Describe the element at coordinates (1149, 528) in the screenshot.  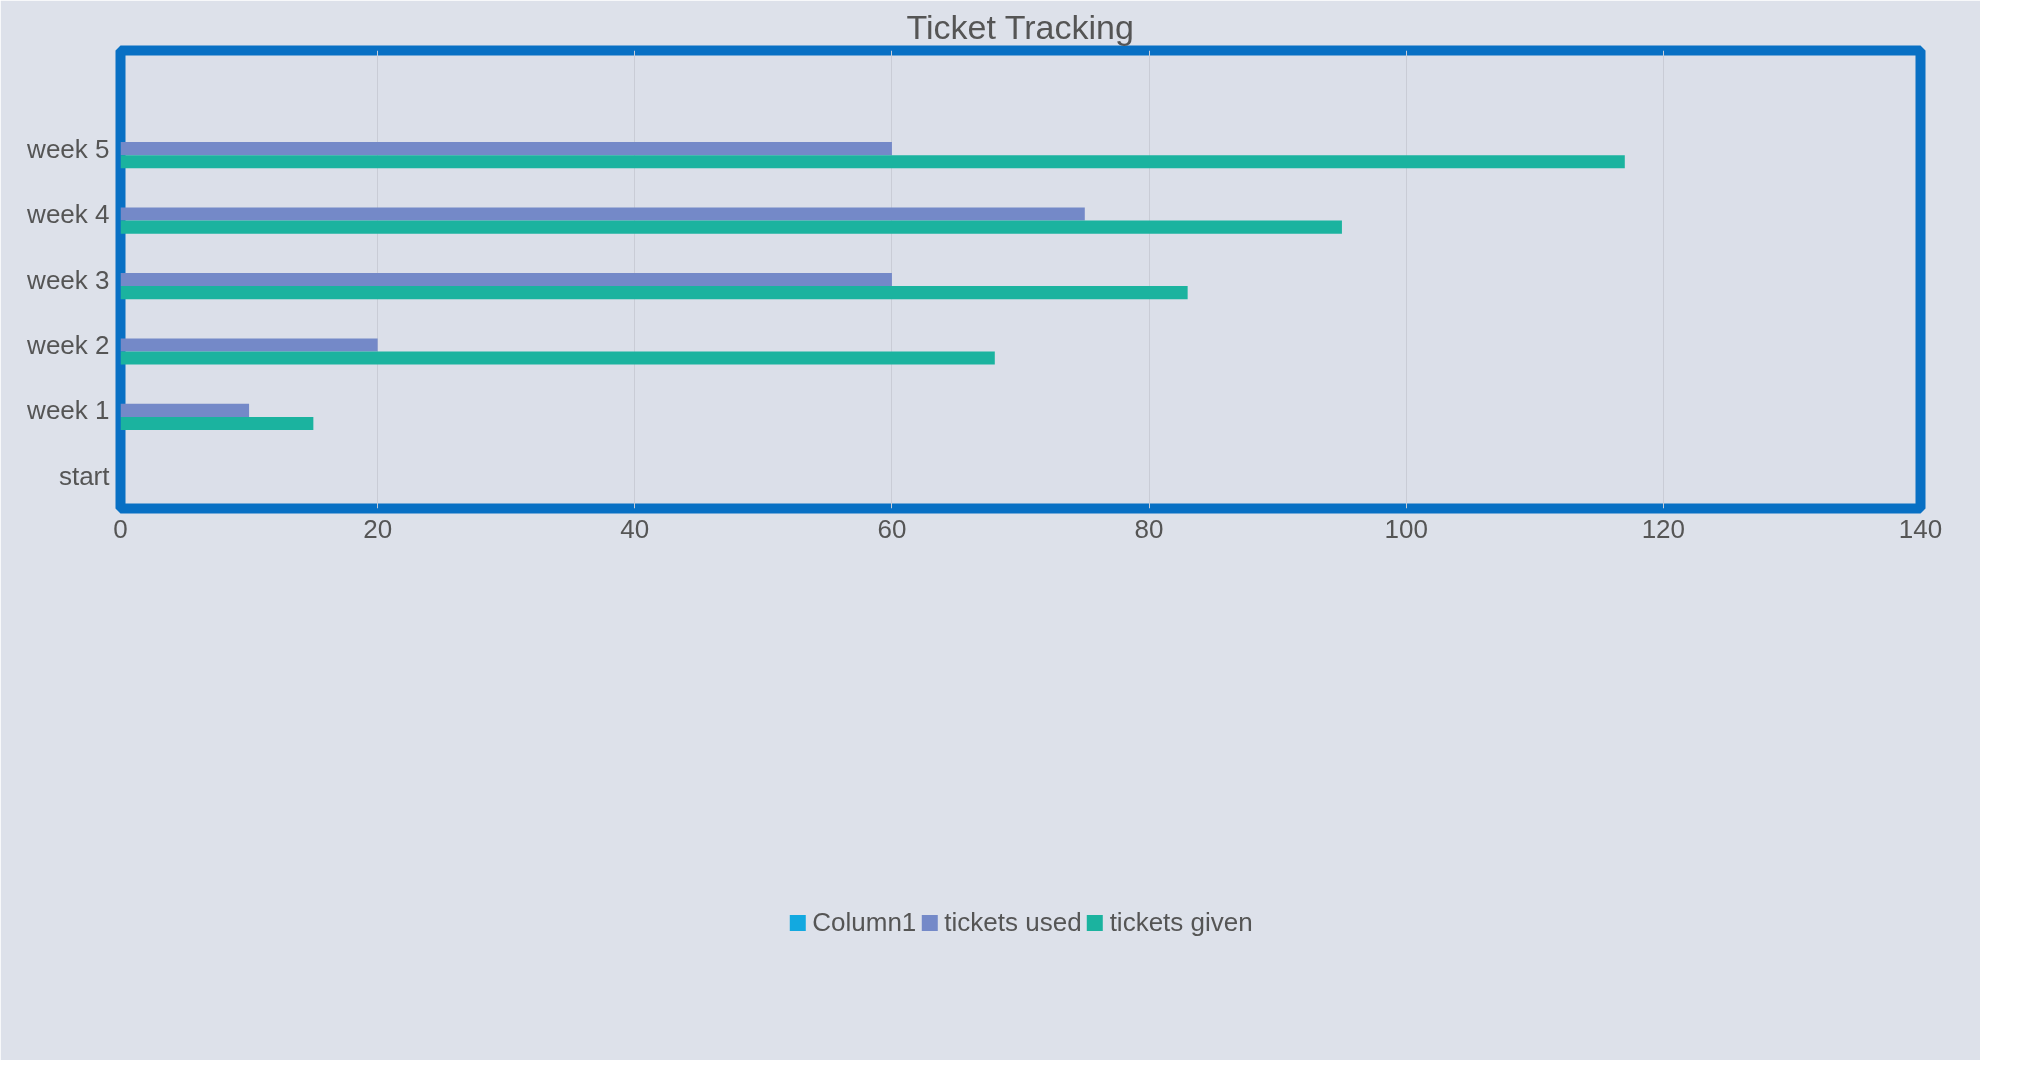
I see `x-tick-label: 80` at that location.